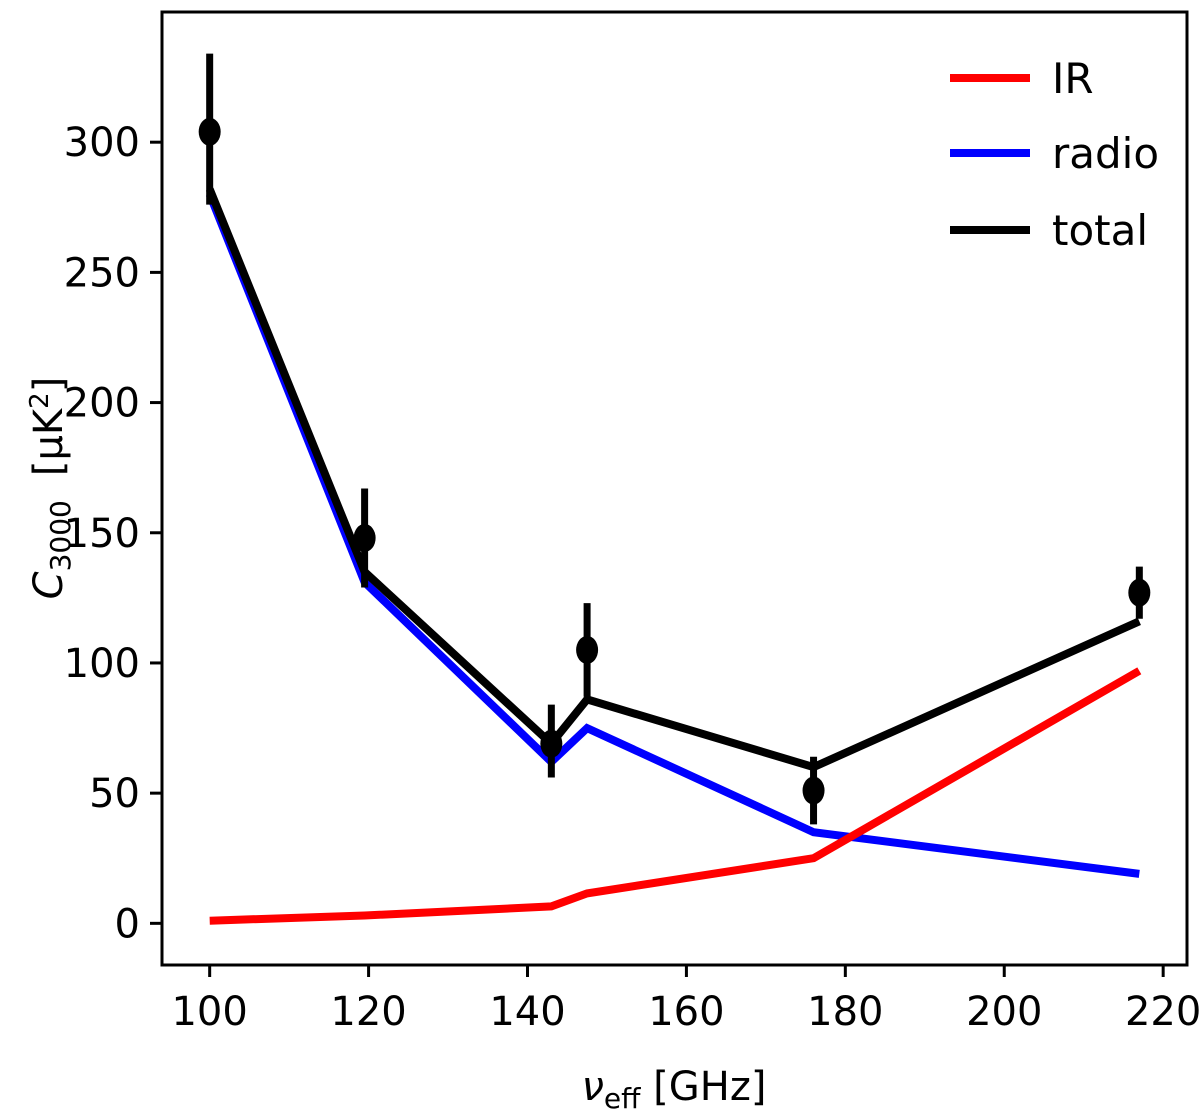  I want to click on y-axis-label-unit: [μK, so click(49, 441).